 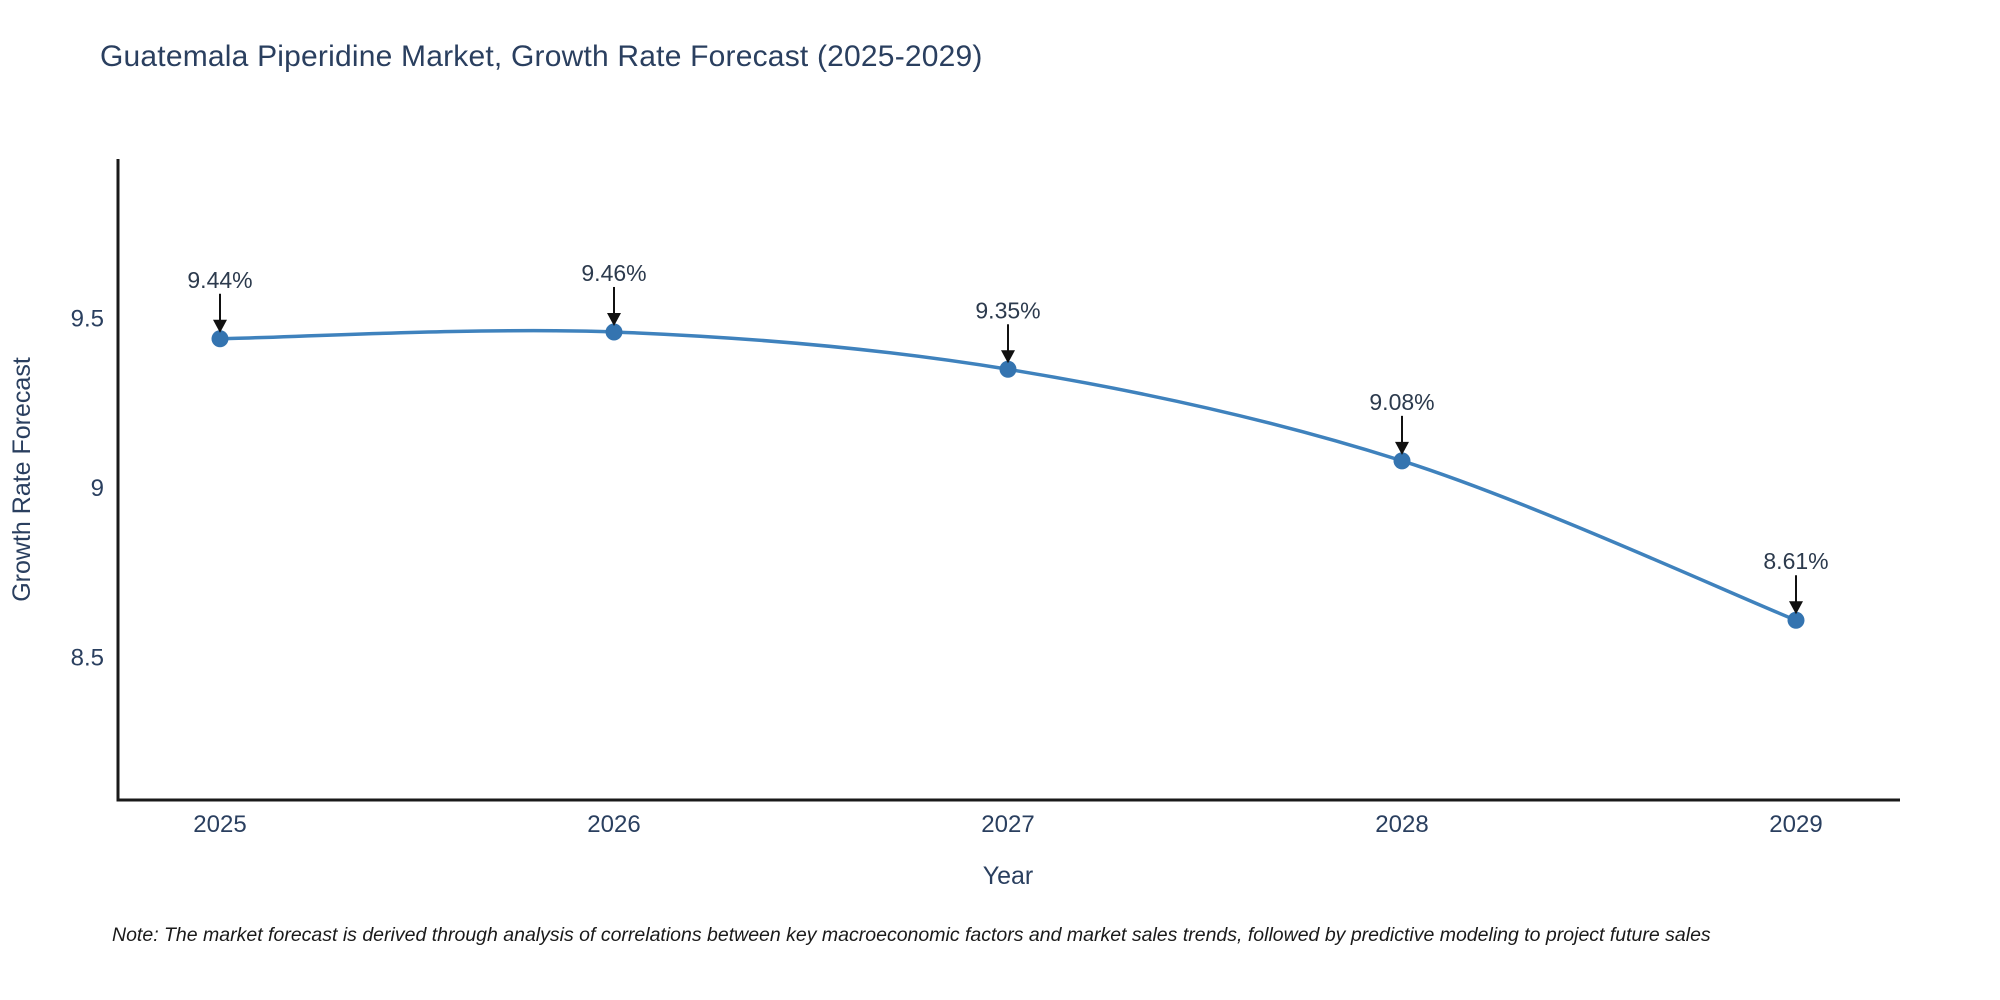 What do you see at coordinates (1795, 824) in the screenshot?
I see `x-tick-label: 2029` at bounding box center [1795, 824].